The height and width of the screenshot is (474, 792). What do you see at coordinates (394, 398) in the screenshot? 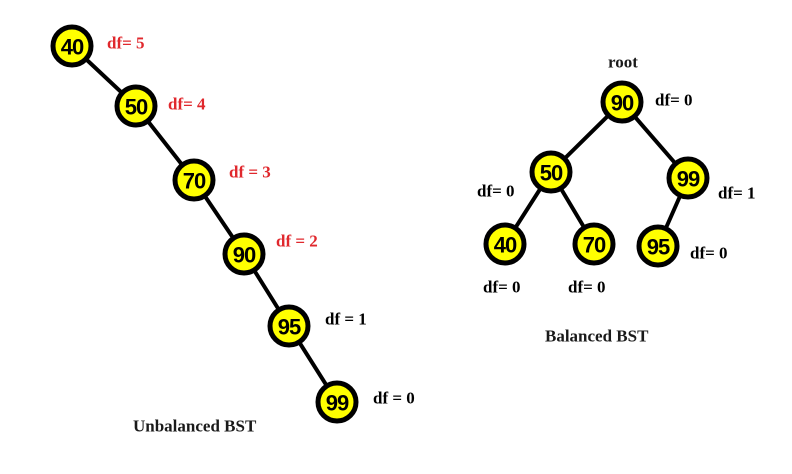
I see `unbalanced-df-label-99: df = 0` at bounding box center [394, 398].